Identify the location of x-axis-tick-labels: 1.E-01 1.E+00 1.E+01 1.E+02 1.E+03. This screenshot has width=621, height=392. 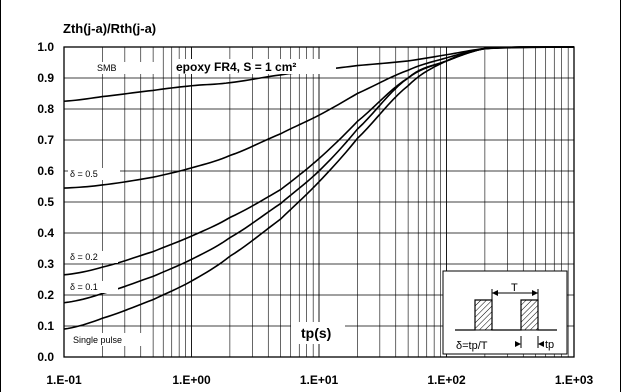
(319, 380).